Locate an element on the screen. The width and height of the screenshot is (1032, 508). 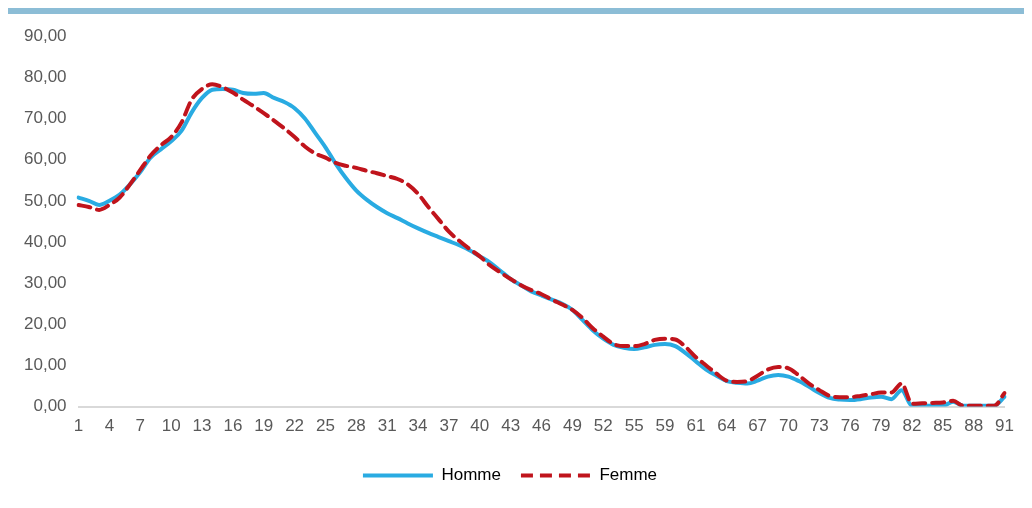
y-tick-label: 80,00 is located at coordinates (45, 77).